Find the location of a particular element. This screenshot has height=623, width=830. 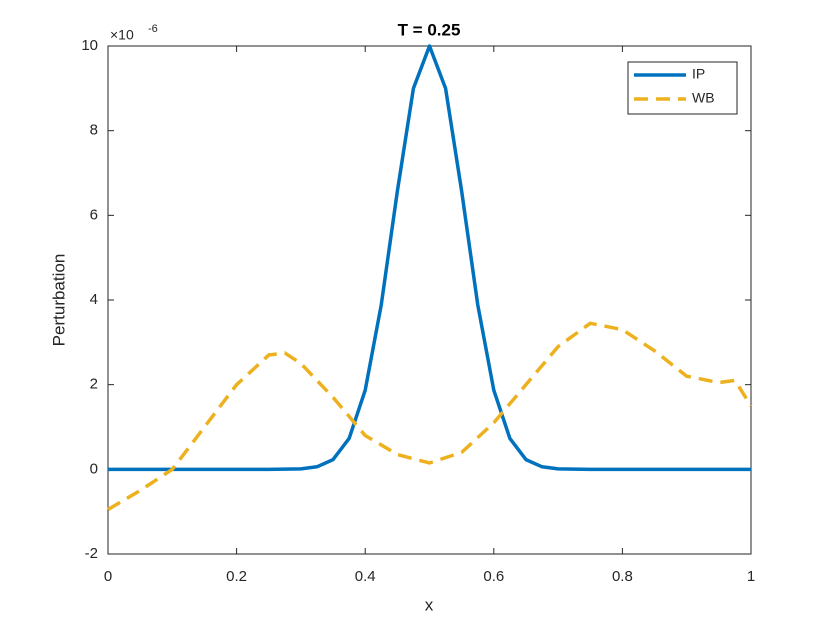

x-tick-label: 0.4 is located at coordinates (365, 576).